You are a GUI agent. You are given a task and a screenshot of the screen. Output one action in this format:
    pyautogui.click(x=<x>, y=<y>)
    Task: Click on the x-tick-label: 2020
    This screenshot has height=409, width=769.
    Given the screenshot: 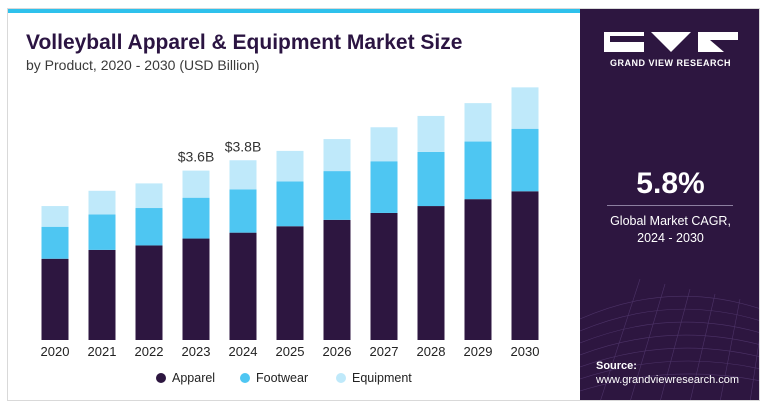 What is the action you would take?
    pyautogui.click(x=55, y=351)
    